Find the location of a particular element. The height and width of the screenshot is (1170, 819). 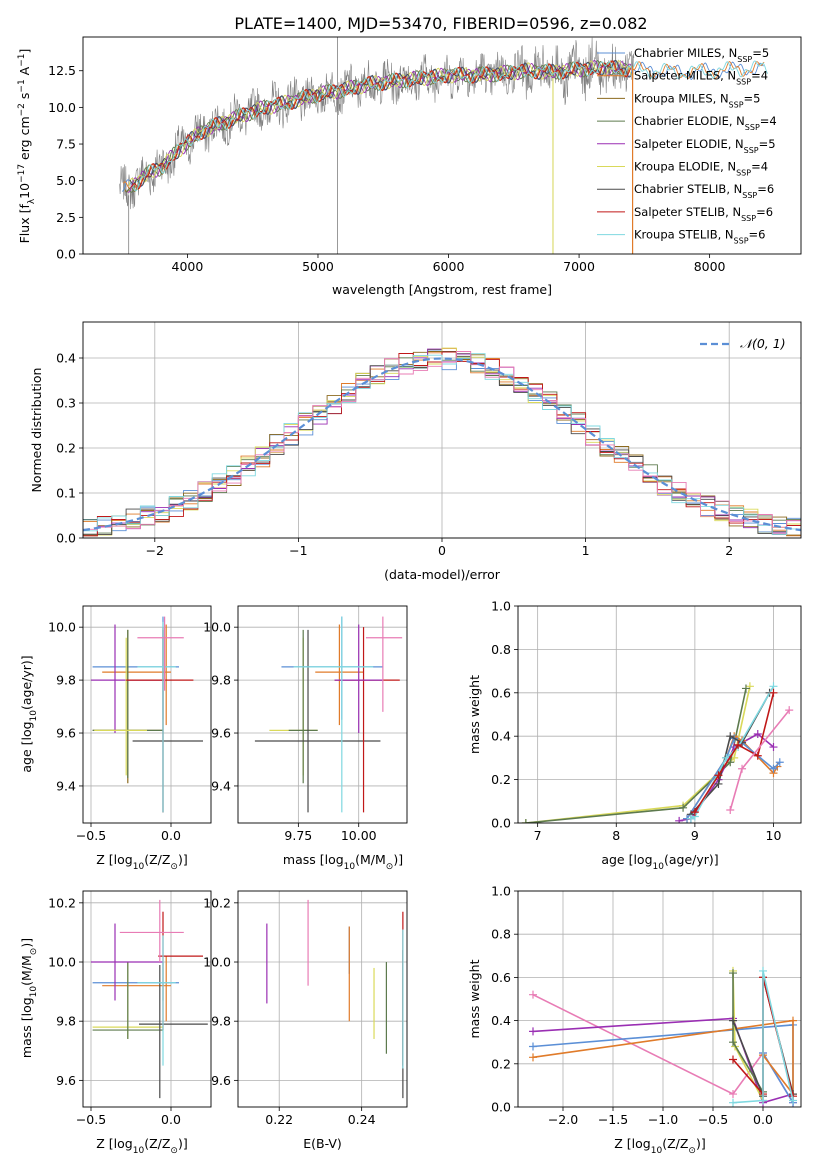

x-axis-label: E(B-V) is located at coordinates (322, 1143).